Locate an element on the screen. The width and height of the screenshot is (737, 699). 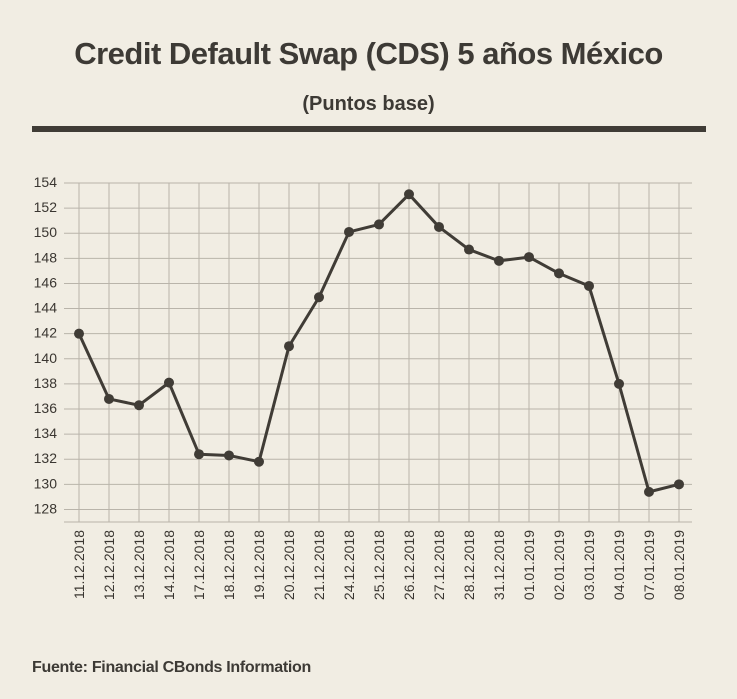
x-tick-label: 18.12.2018 is located at coordinates (229, 565).